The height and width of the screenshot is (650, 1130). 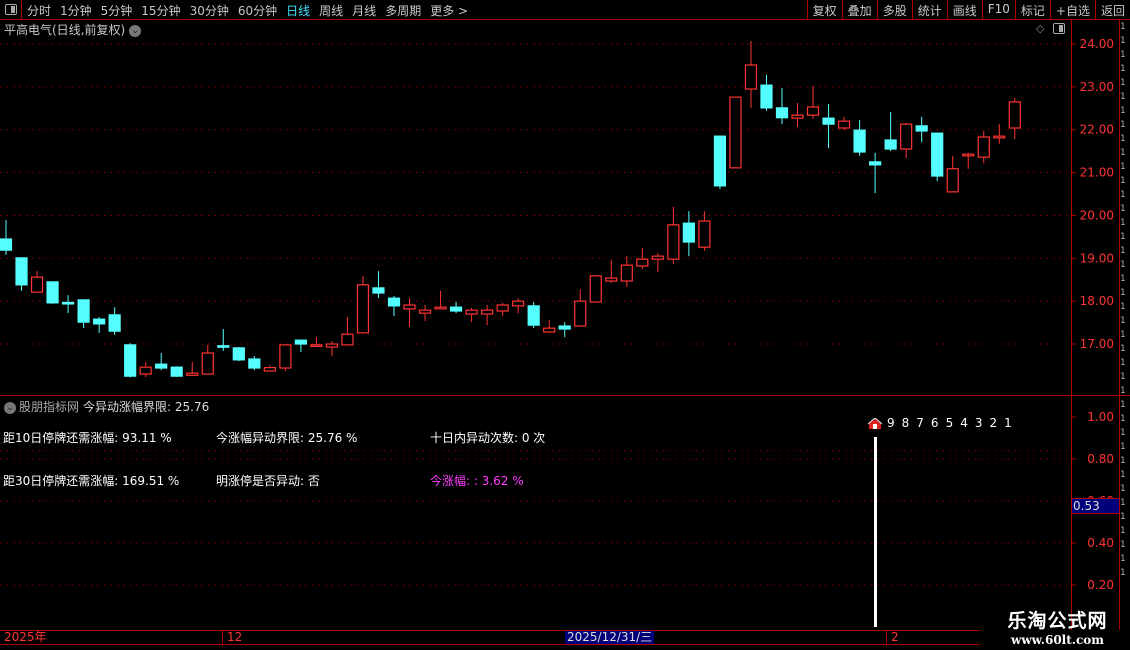 I want to click on toolbar-button: 画线, so click(x=964, y=10).